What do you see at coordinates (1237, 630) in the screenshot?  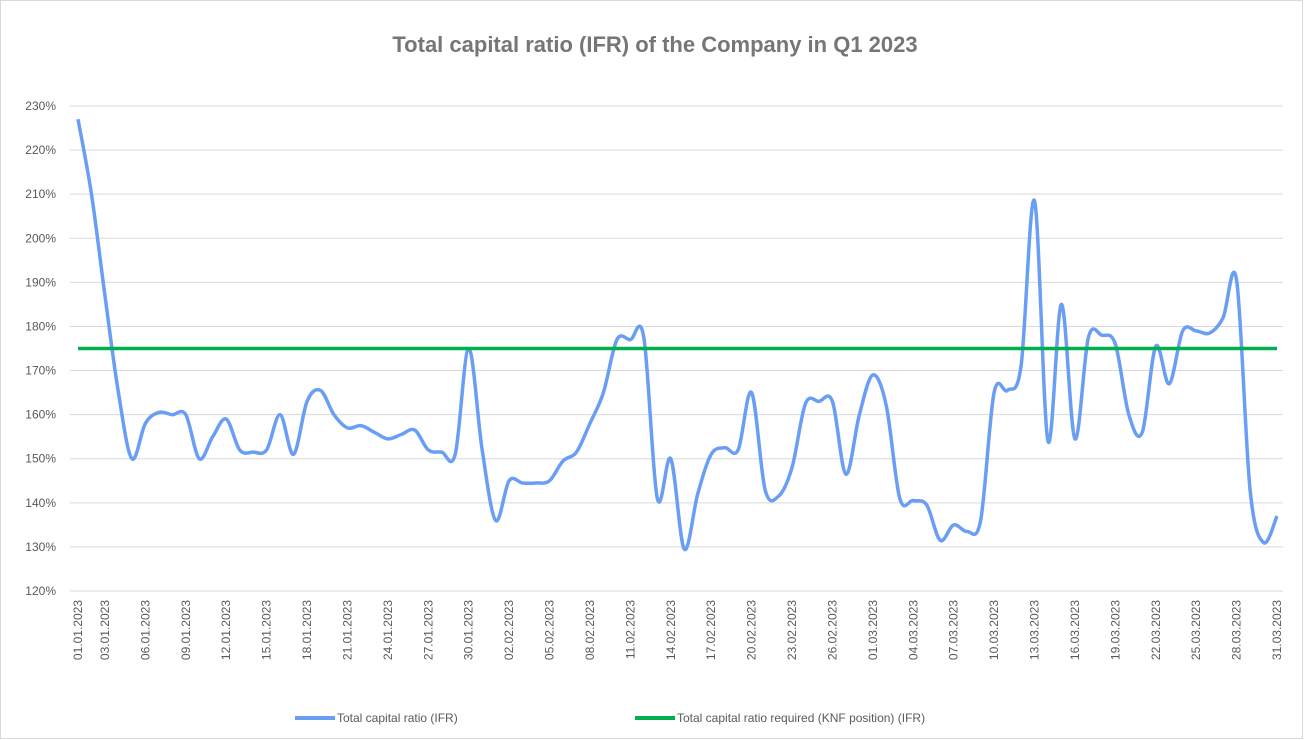 I see `x-tick-label: 28.03.2023` at bounding box center [1237, 630].